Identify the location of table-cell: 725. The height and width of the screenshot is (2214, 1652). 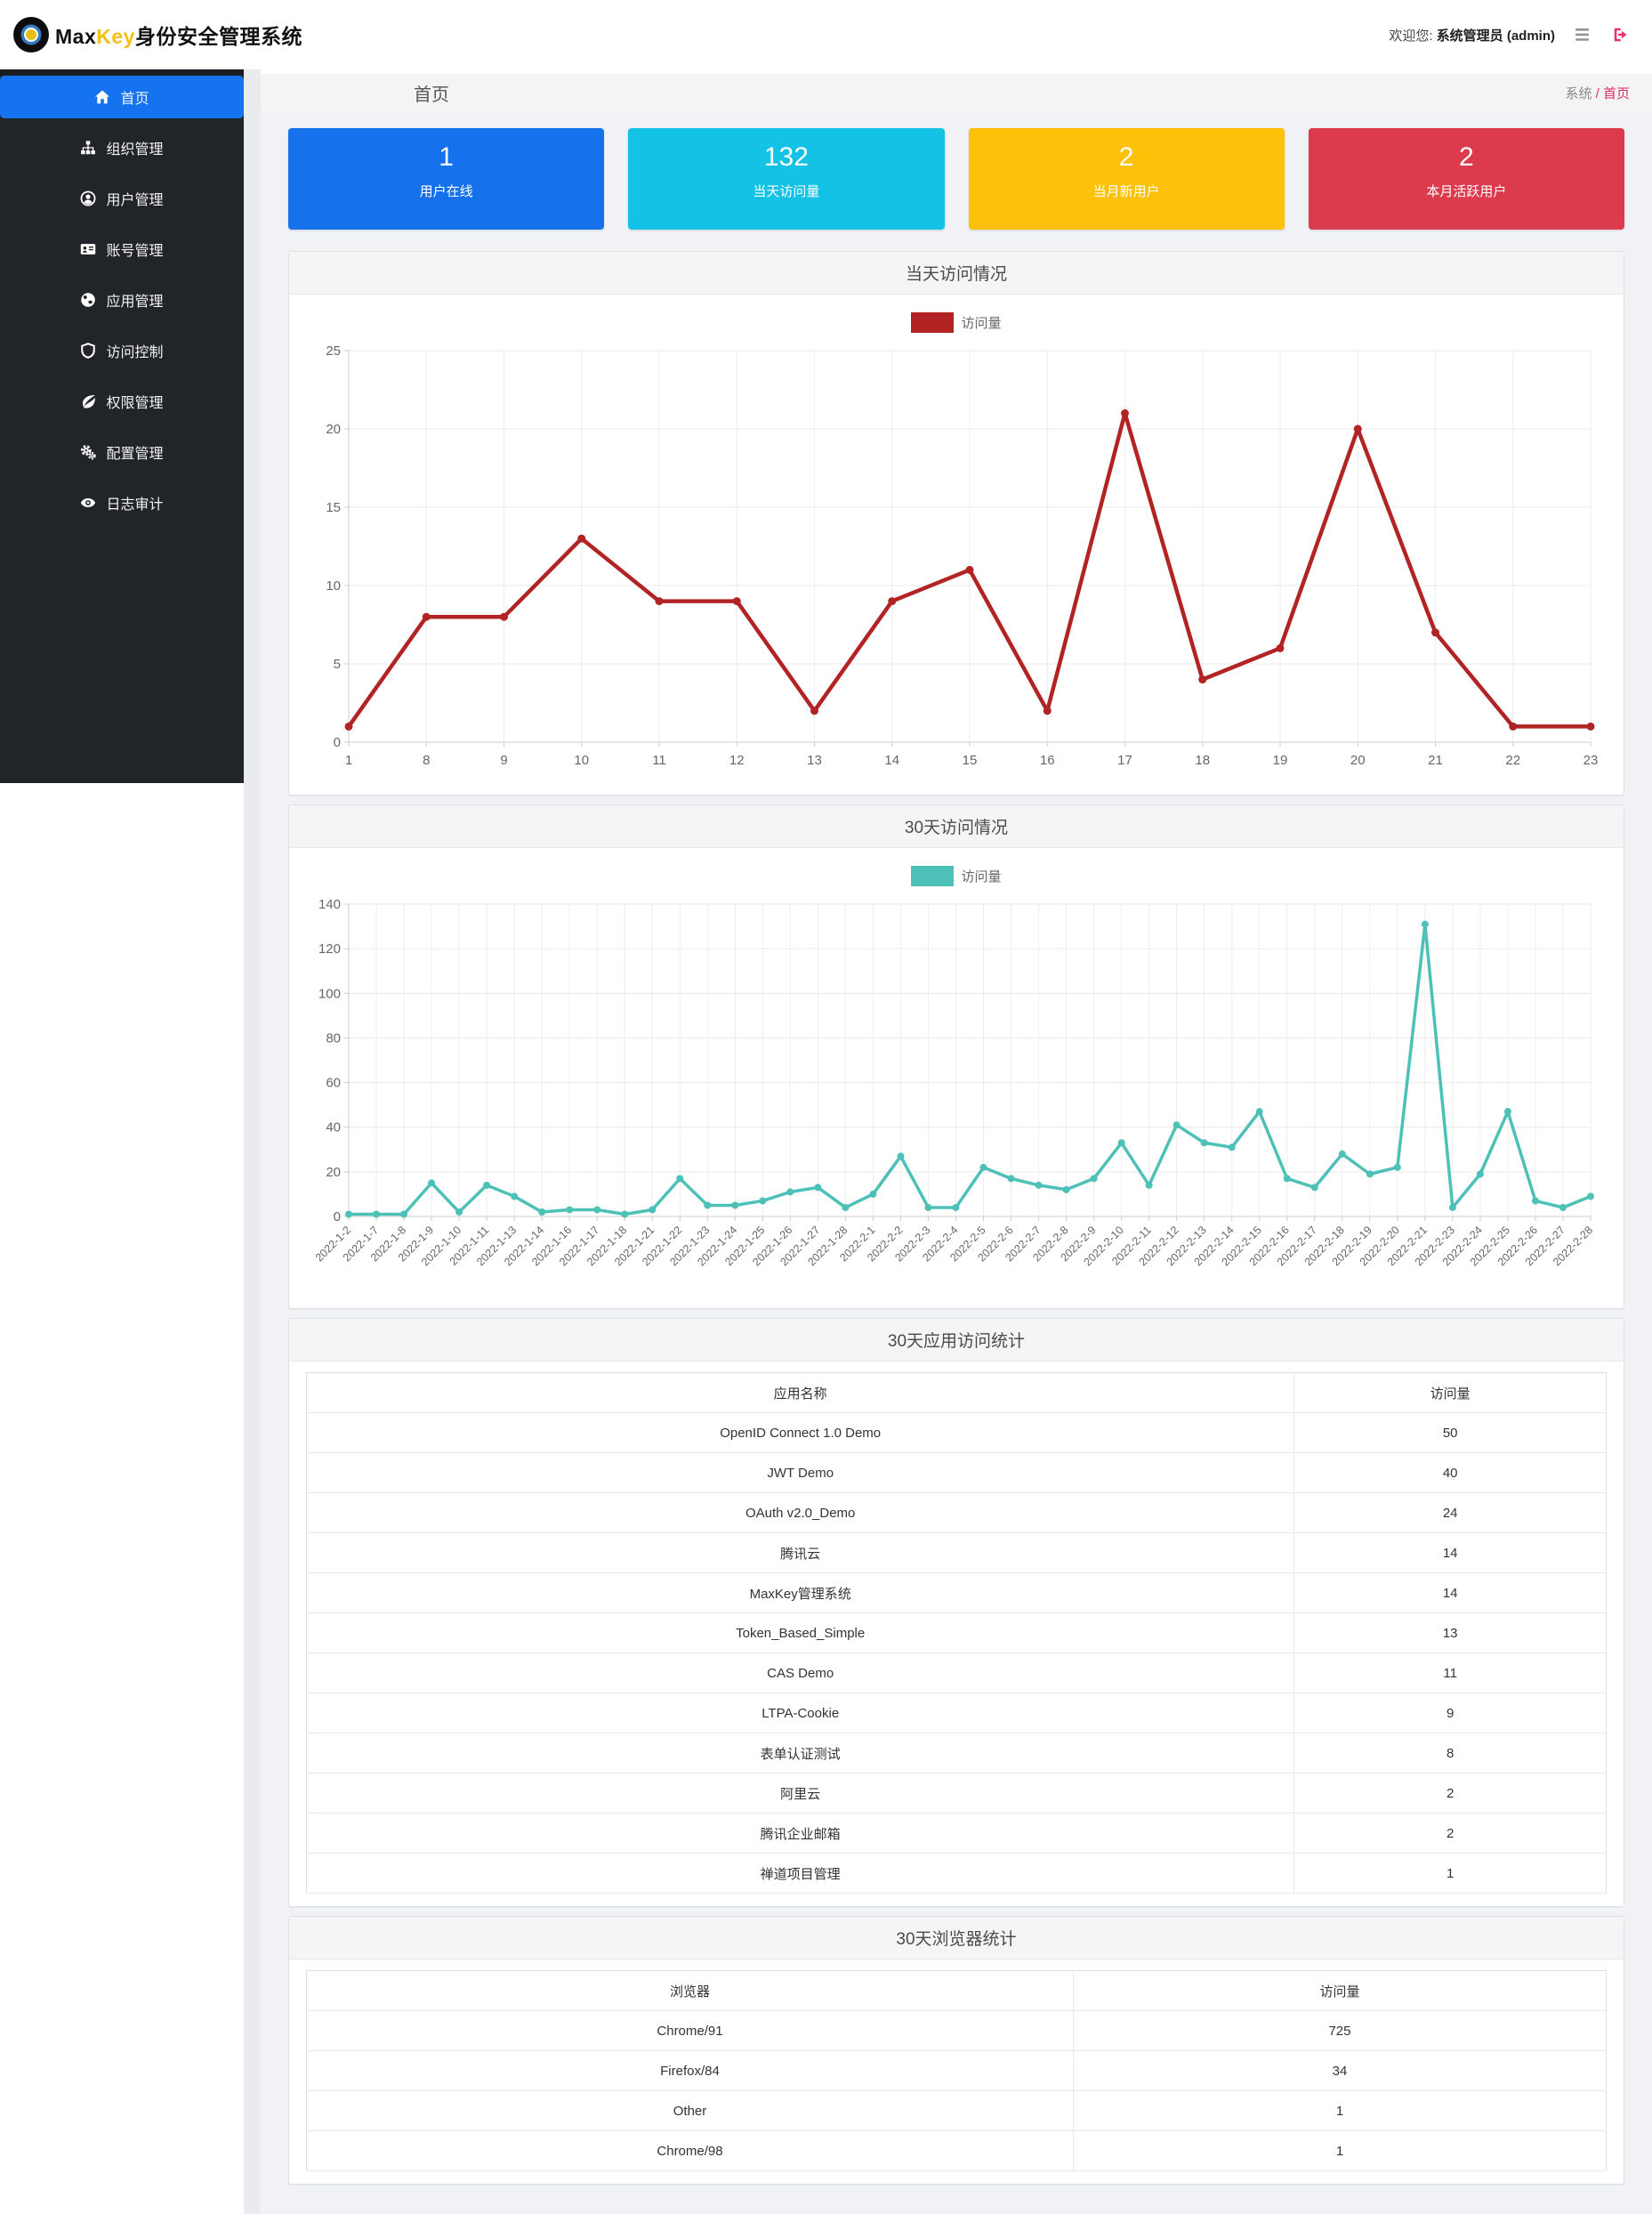
(1340, 2030).